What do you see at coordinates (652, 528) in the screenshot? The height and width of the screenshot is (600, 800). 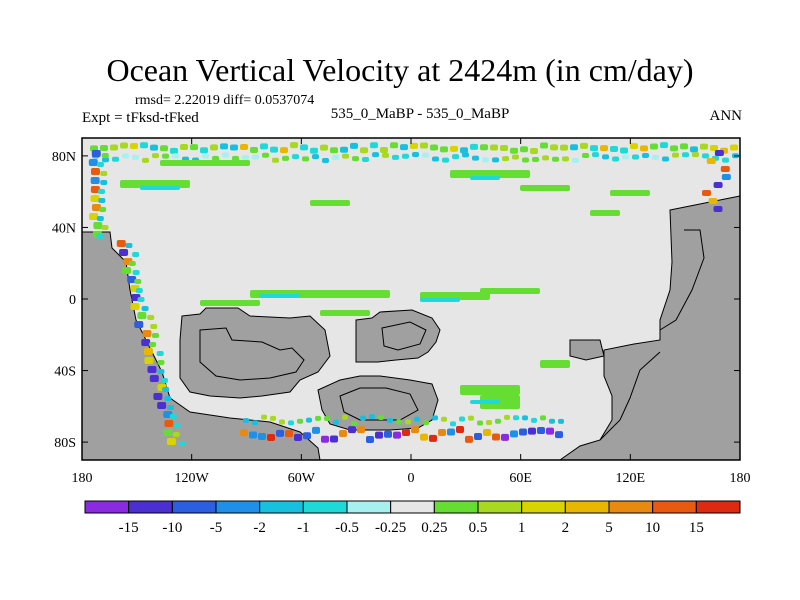 I see `colorbar-label: 10` at bounding box center [652, 528].